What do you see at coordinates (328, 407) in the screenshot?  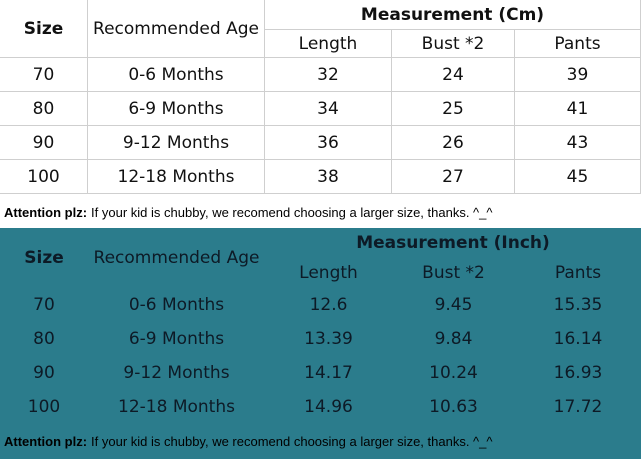 I see `table-cell: 14.96` at bounding box center [328, 407].